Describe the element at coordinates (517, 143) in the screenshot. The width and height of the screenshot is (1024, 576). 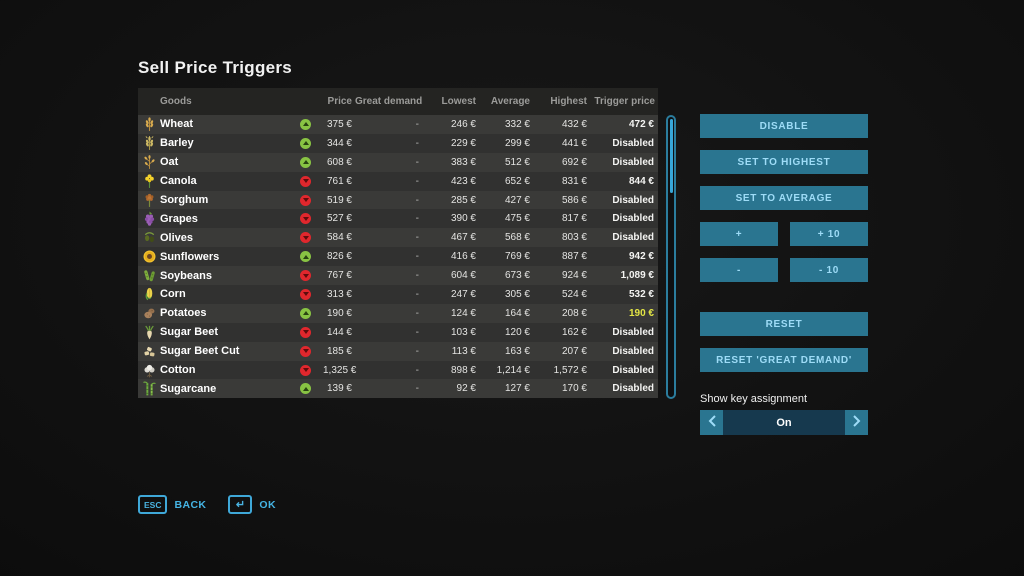
I see `average-value: 299 €` at that location.